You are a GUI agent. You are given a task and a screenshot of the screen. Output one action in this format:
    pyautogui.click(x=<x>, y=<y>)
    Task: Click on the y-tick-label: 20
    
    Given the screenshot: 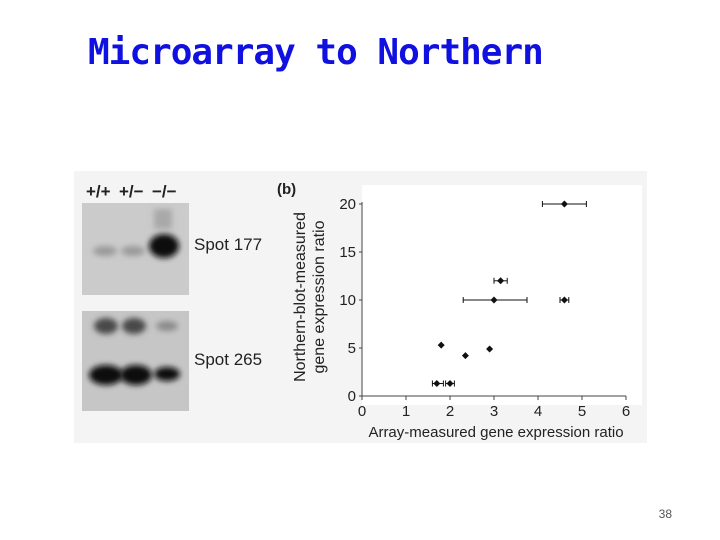 What is the action you would take?
    pyautogui.click(x=347, y=204)
    